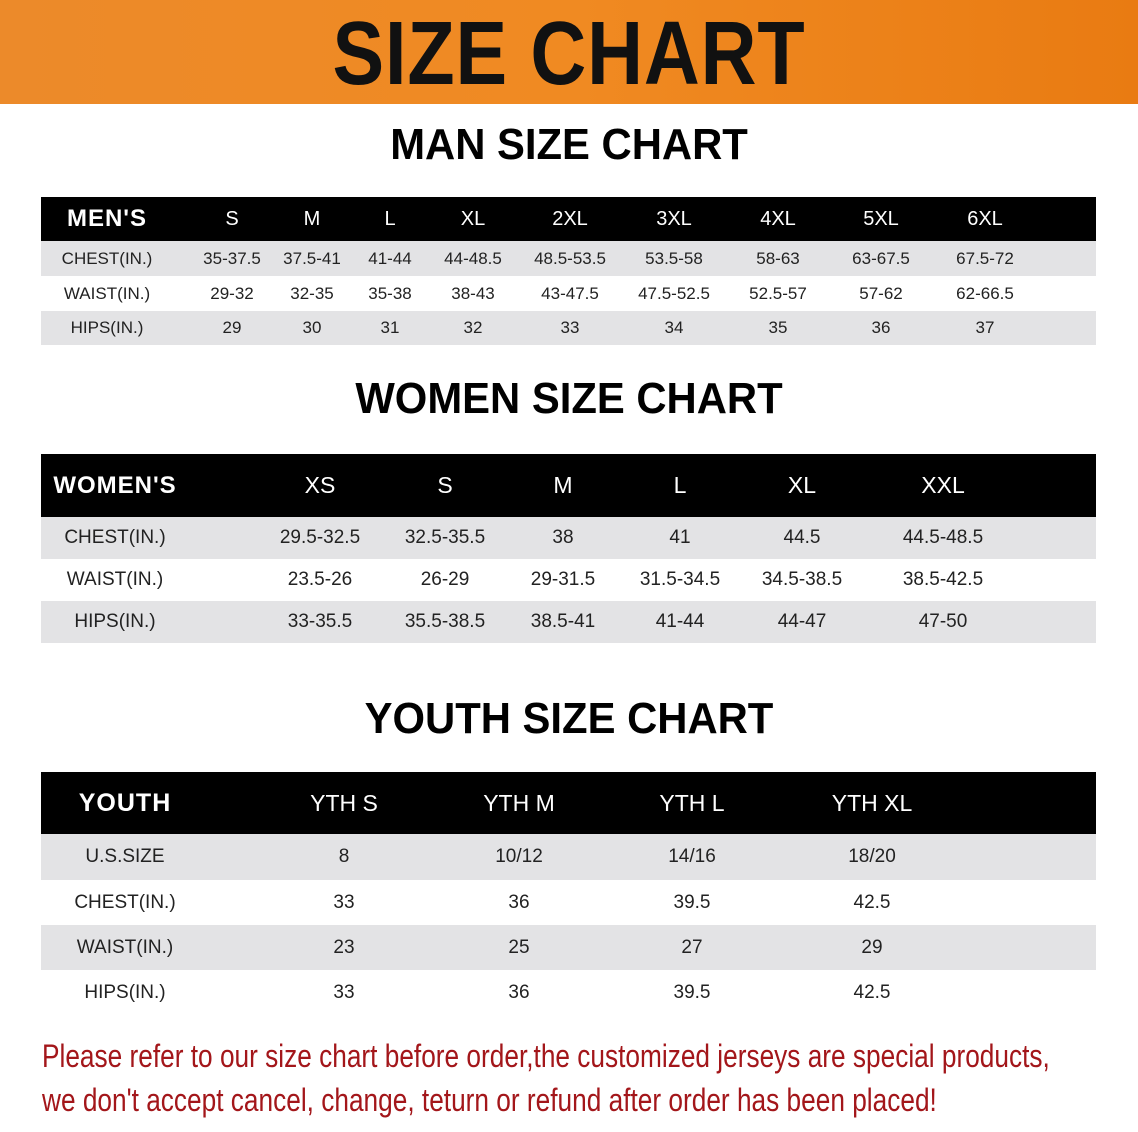  I want to click on table-cell: 18/20, so click(872, 856).